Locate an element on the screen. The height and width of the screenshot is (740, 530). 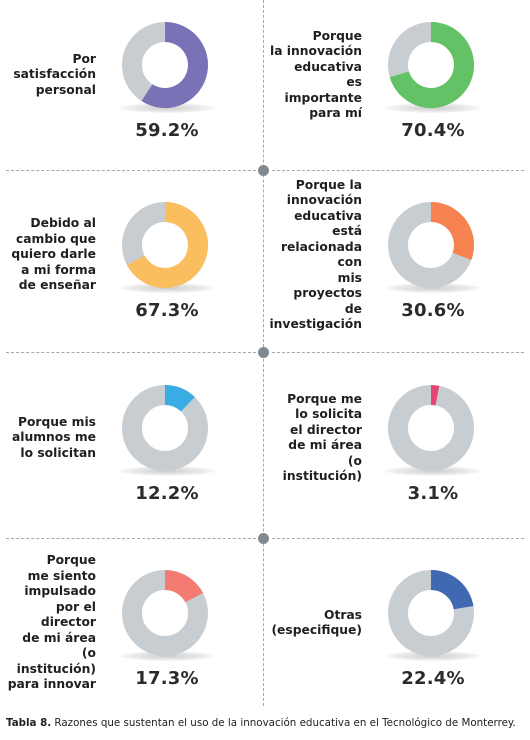
donut-chart: Porque mis alumnos me lo solicitan 12.2% is located at coordinates (131, 453).